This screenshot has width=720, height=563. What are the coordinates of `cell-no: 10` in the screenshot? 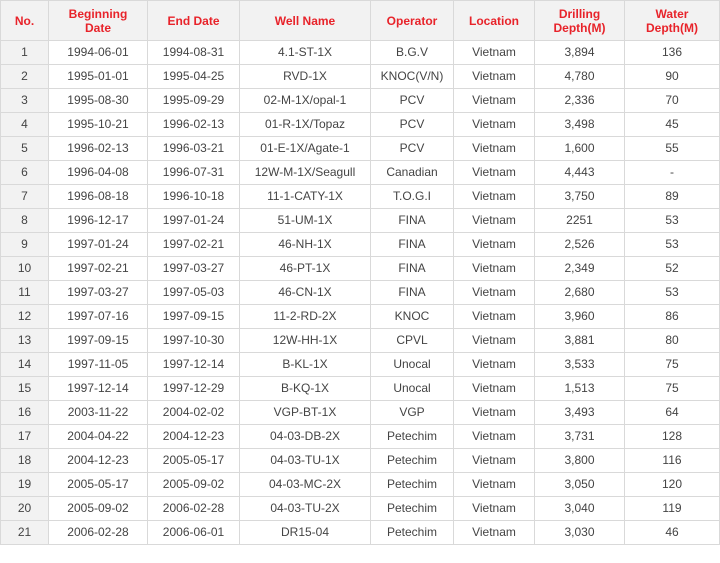 It's located at (24, 268).